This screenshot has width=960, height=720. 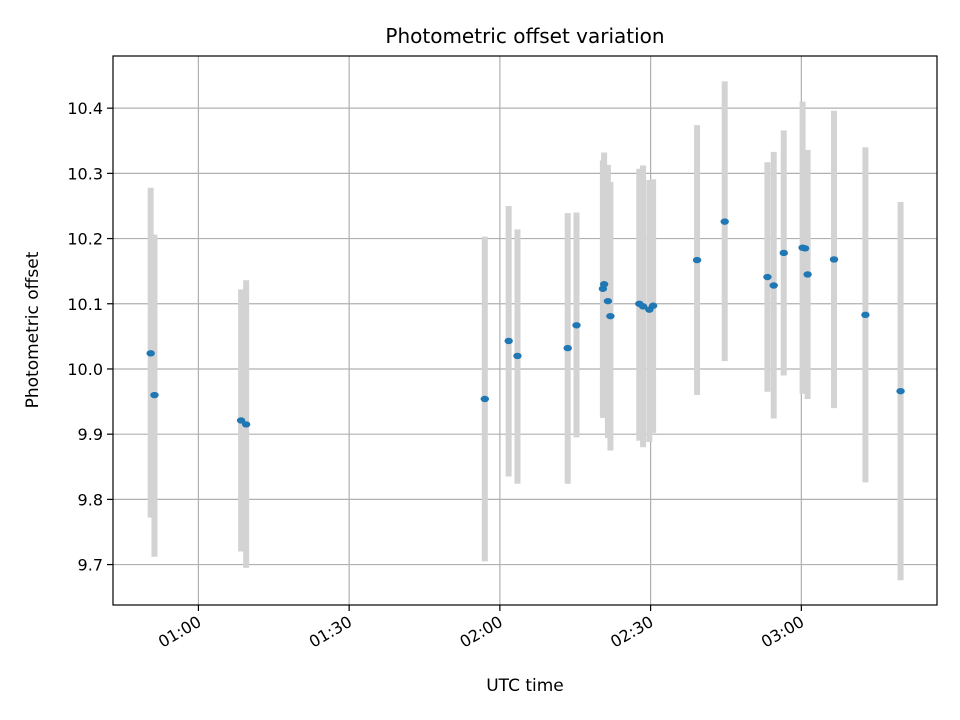 I want to click on x-tick-label: 01:30, so click(x=330, y=632).